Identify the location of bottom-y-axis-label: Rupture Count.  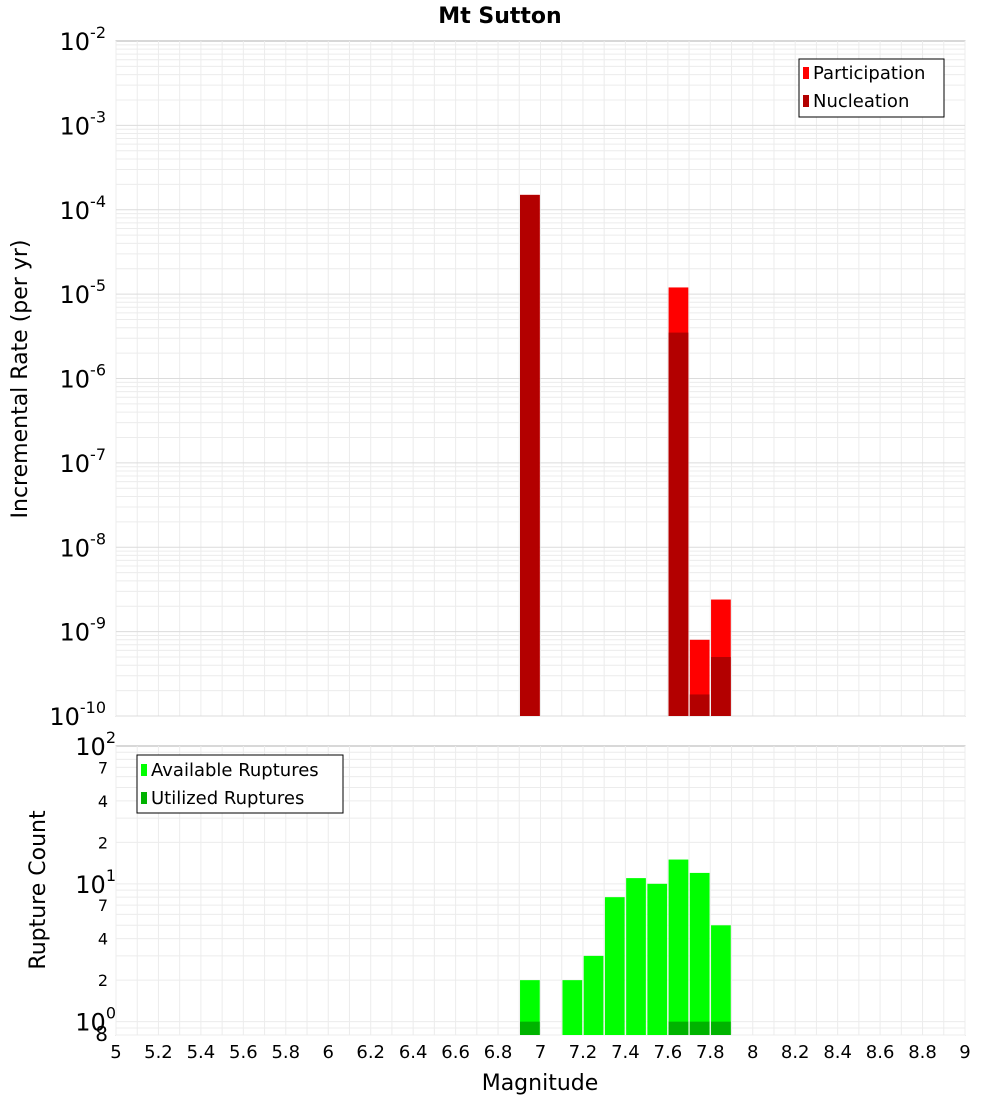
(38, 890).